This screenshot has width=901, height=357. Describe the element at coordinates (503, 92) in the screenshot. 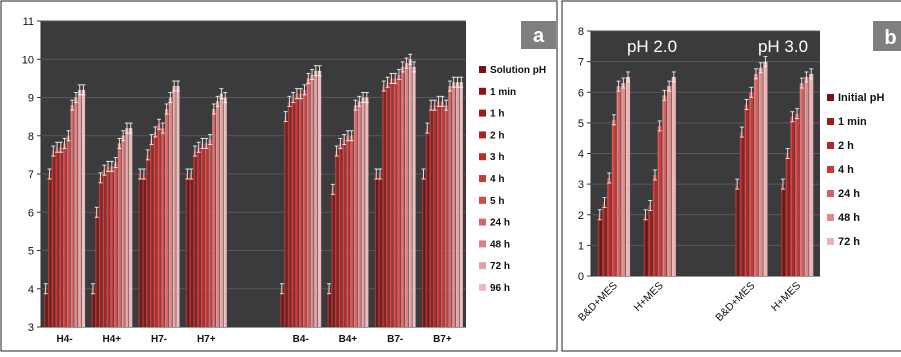

I see `legend-label: 1 min` at that location.